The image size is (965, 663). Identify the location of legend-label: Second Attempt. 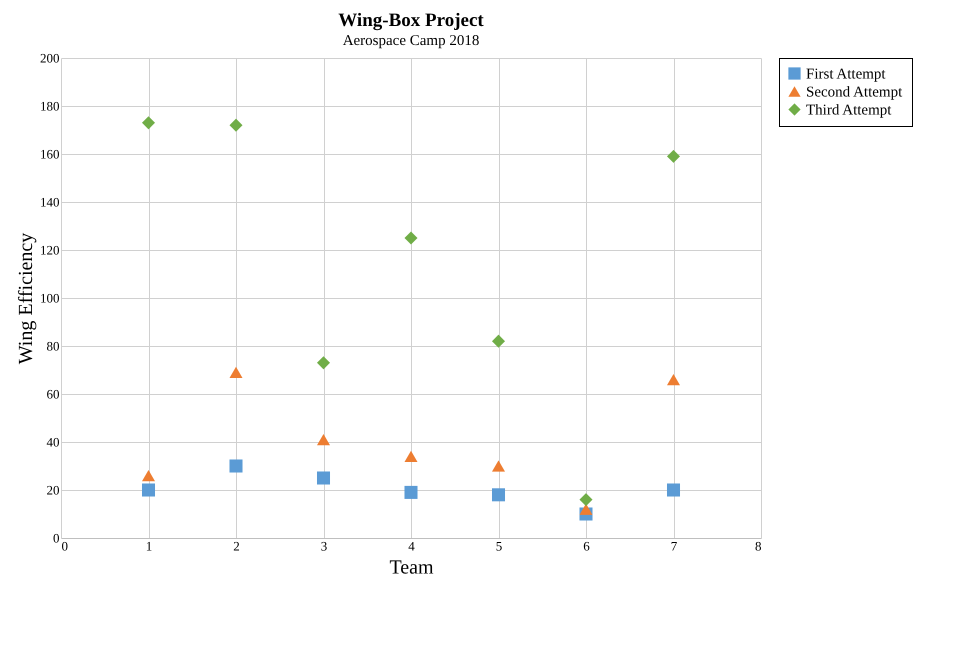
(855, 92).